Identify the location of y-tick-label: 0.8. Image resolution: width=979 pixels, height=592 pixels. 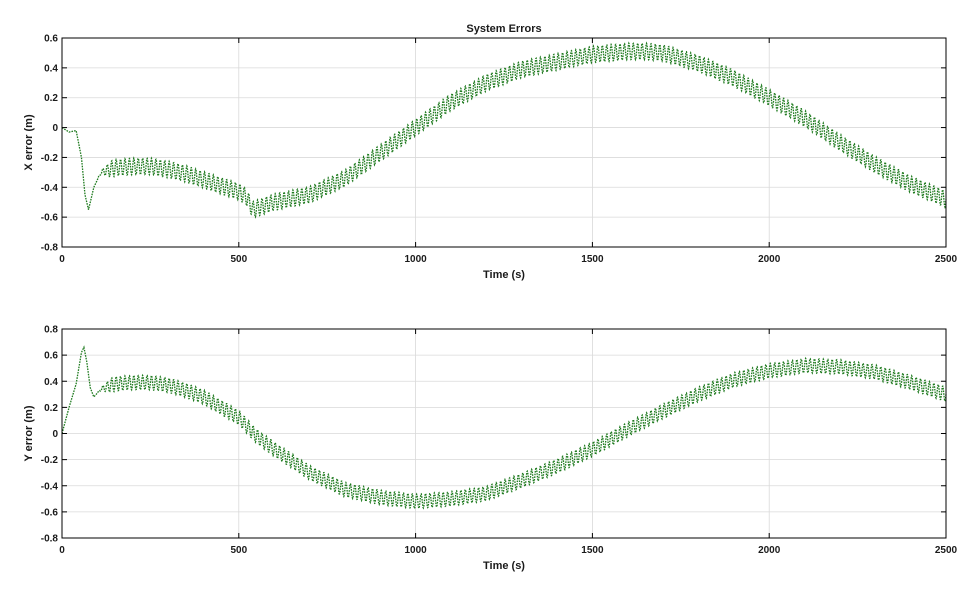
(51, 330).